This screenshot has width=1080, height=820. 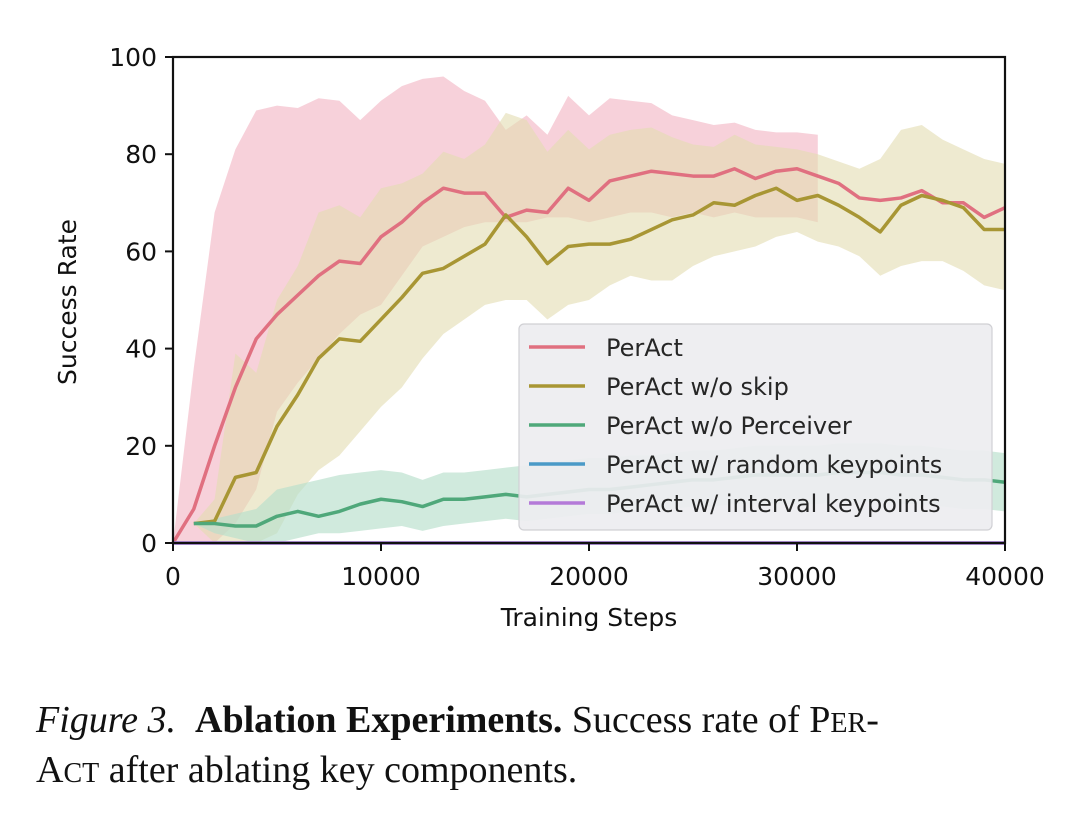 What do you see at coordinates (141, 349) in the screenshot?
I see `y-tick-label: 40` at bounding box center [141, 349].